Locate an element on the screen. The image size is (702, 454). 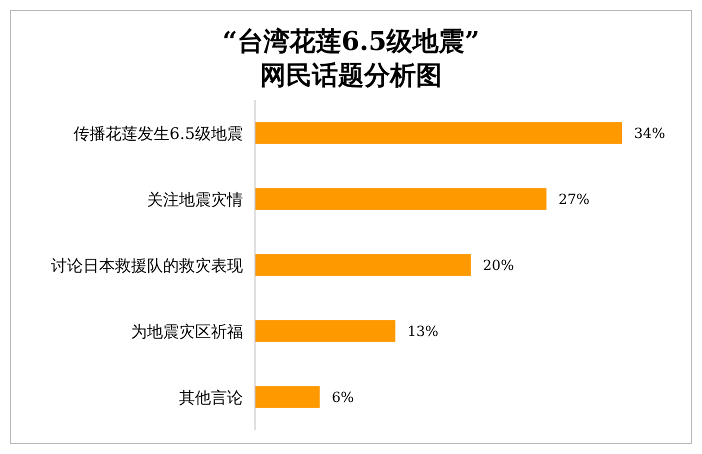
data-label: 27% is located at coordinates (574, 200).